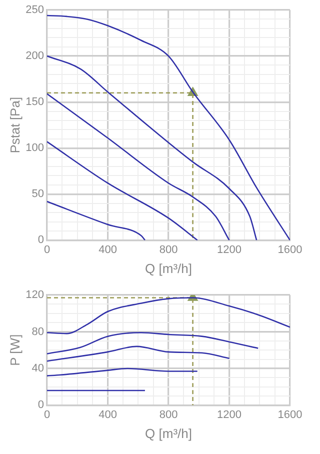 The image size is (320, 454). Describe the element at coordinates (35, 10) in the screenshot. I see `y-tick-label: 250` at that location.